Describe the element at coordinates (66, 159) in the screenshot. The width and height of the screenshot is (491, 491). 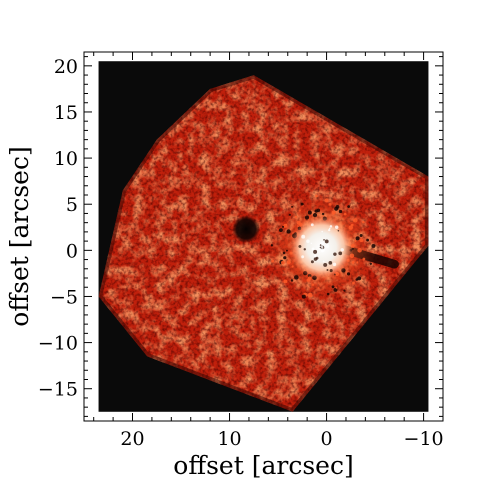
I see `y-tick-label: 10` at that location.